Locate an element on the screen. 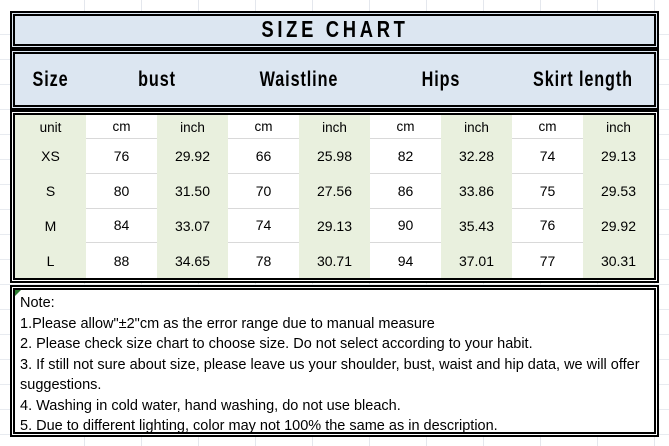 The image size is (669, 446). value-cell: 37.01 is located at coordinates (476, 260).